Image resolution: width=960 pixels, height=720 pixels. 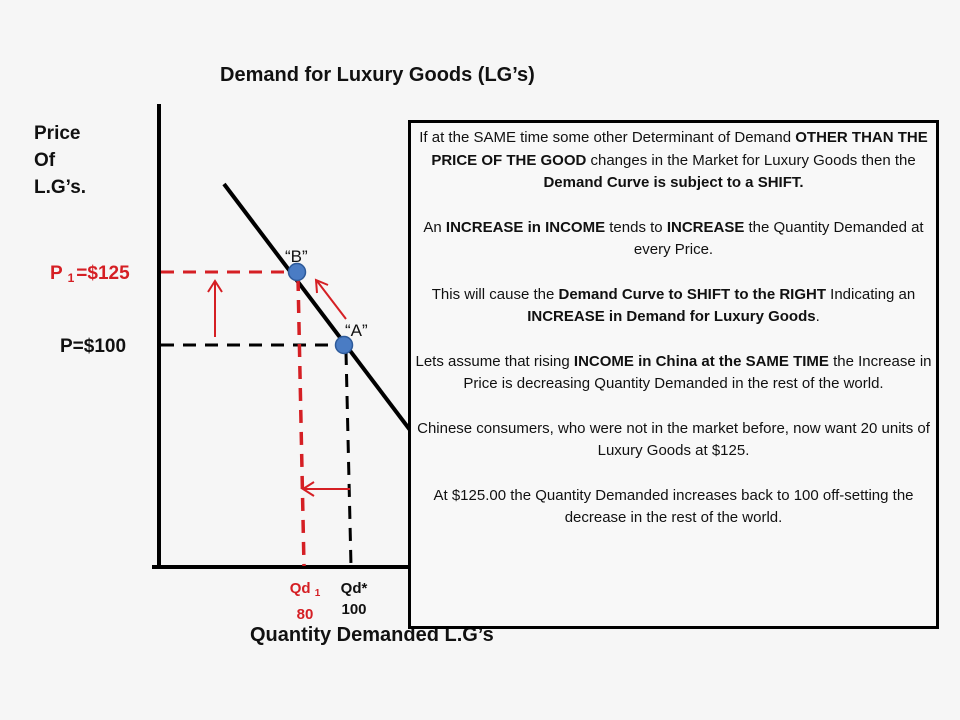 What do you see at coordinates (434, 227) in the screenshot?
I see `body-text: An` at bounding box center [434, 227].